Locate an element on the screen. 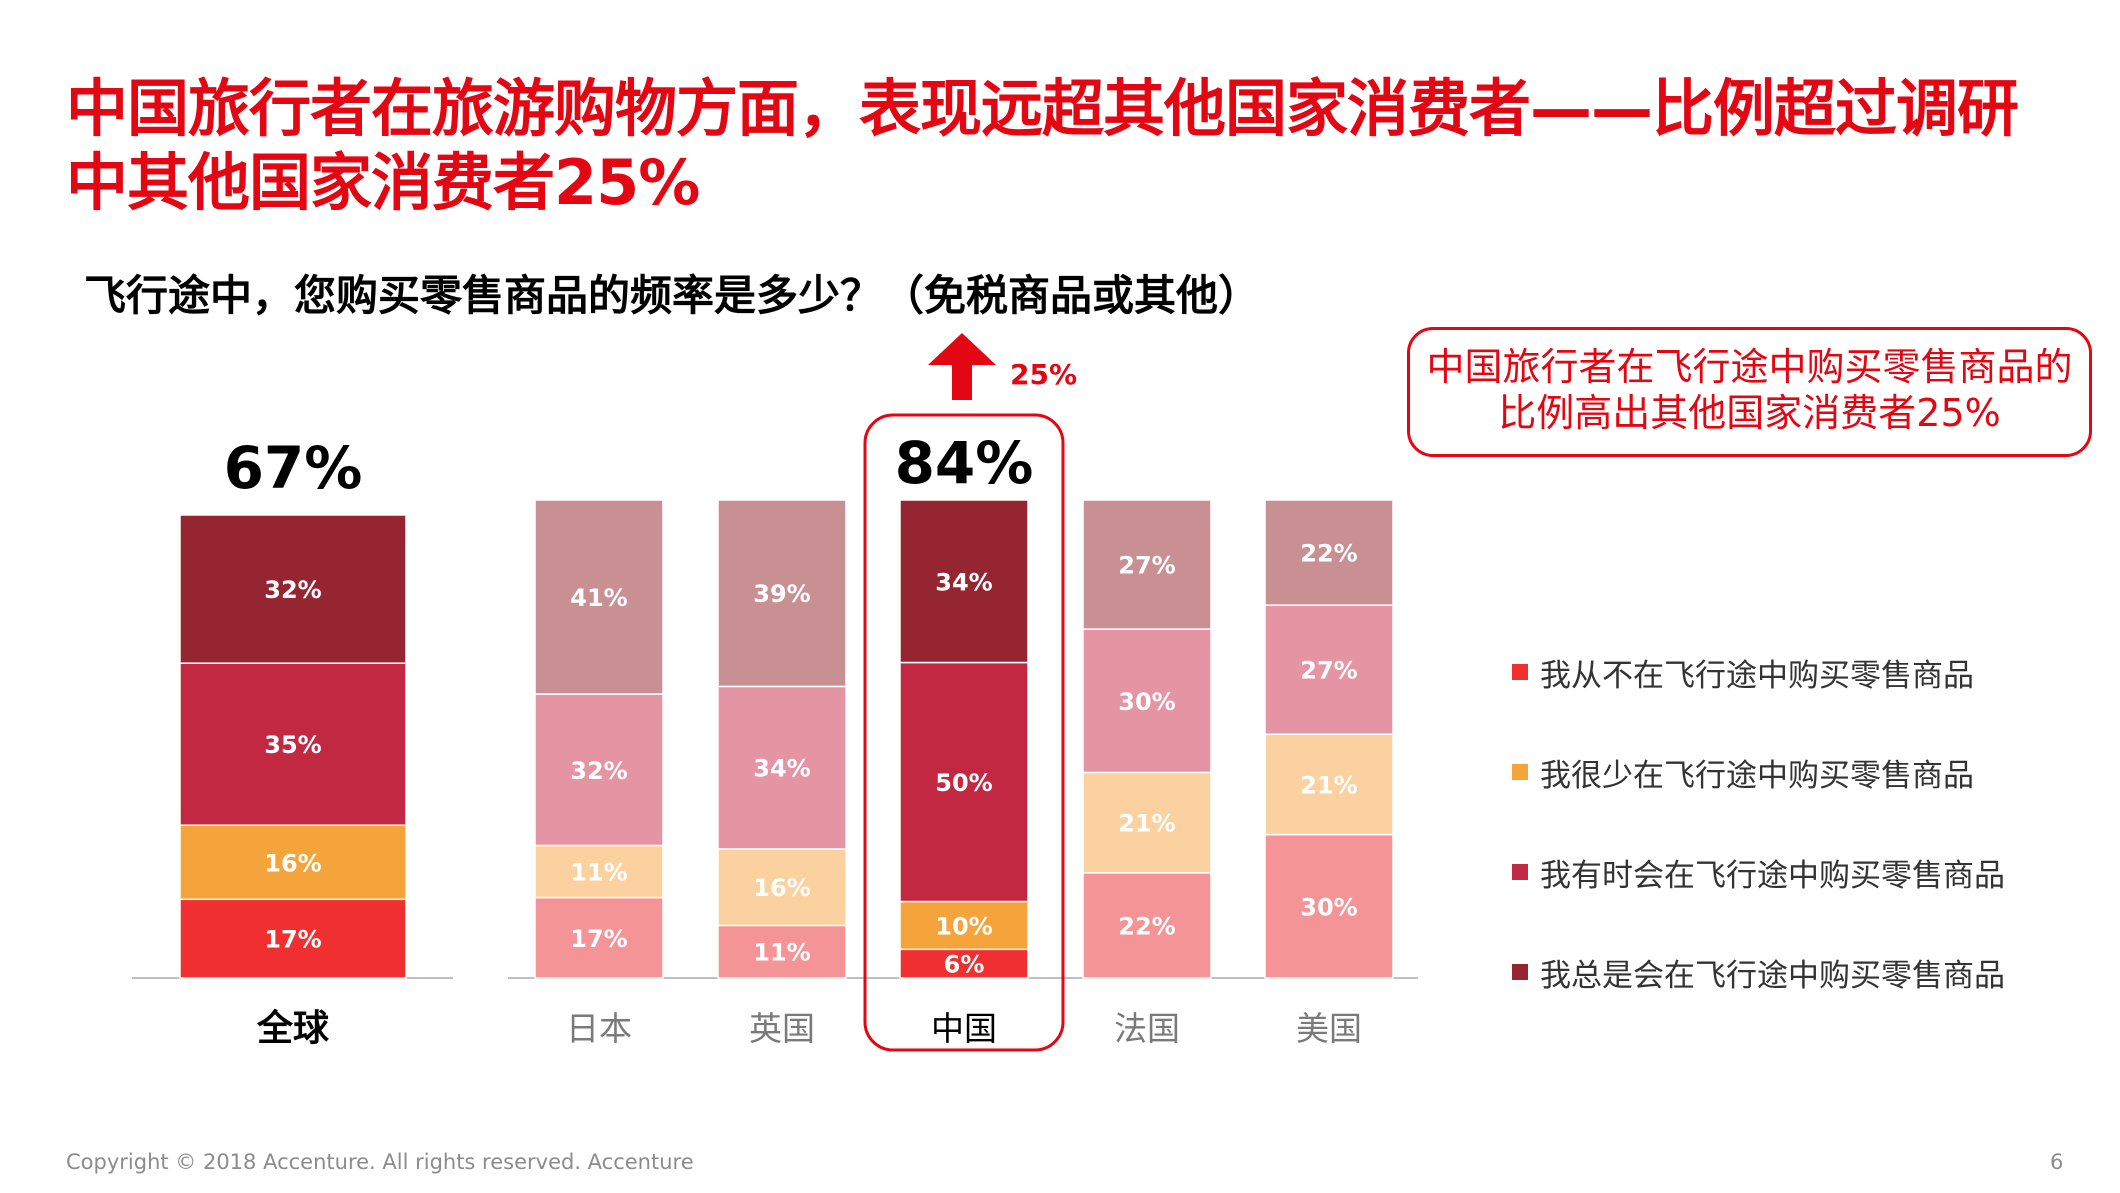  data-label: 35% is located at coordinates (292, 745).